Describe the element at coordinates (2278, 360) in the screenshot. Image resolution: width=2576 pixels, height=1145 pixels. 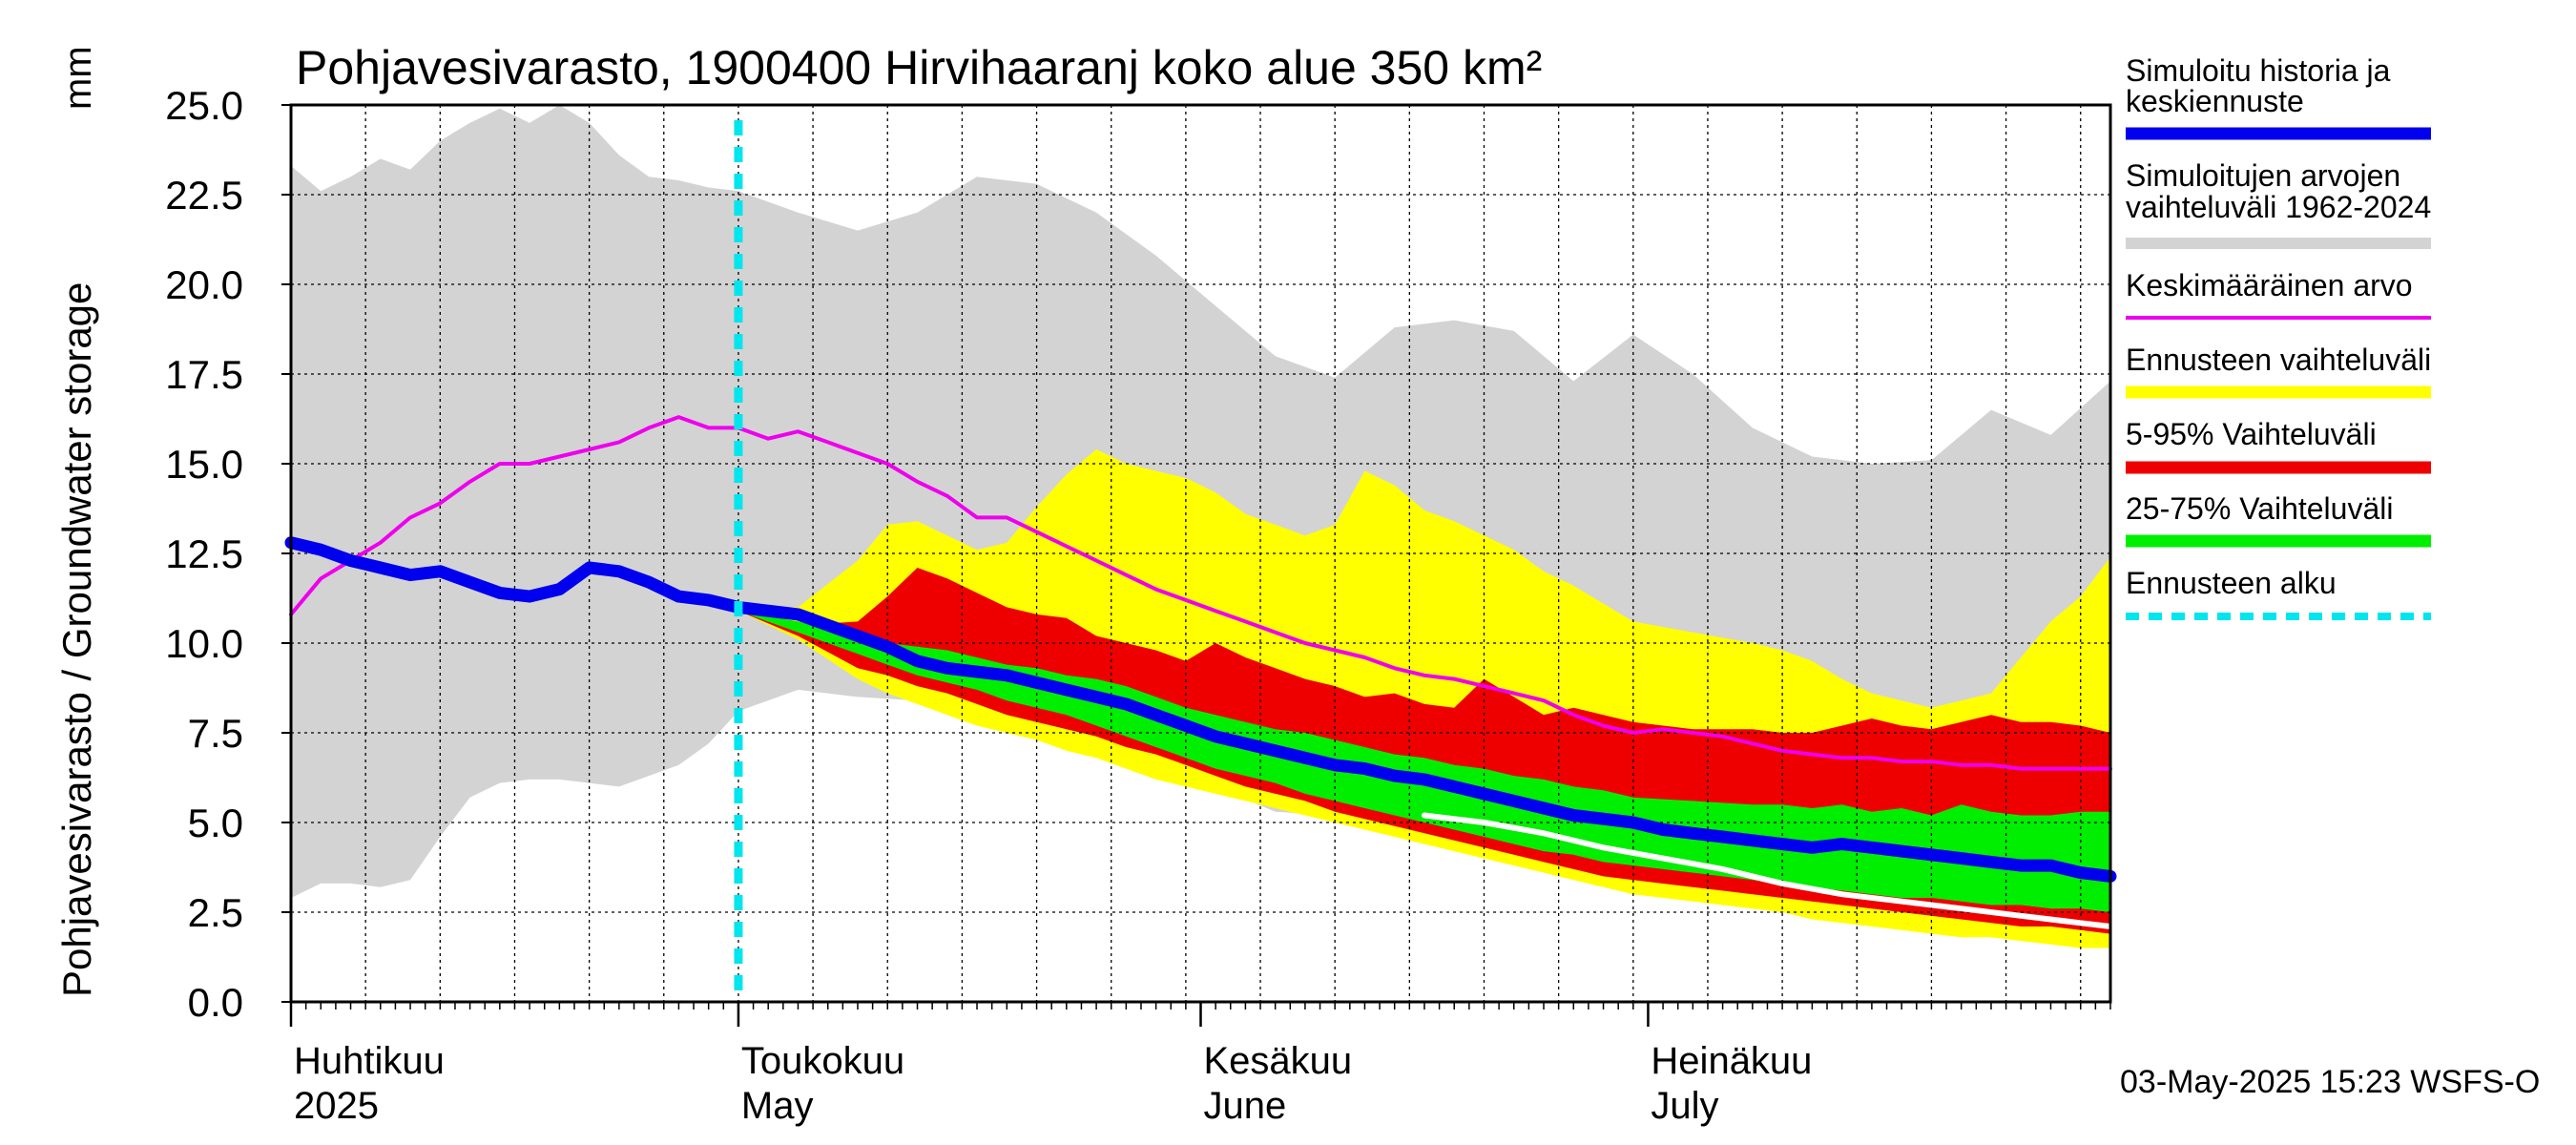
I see `legend-label: Ennusteen vaihteluväli` at that location.